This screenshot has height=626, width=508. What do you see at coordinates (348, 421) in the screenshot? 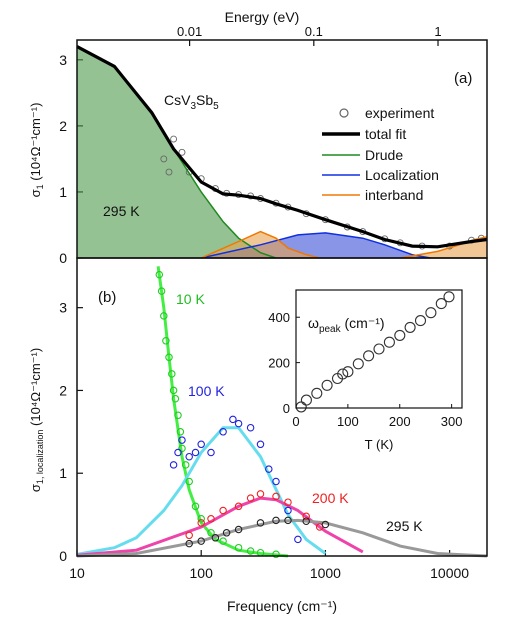
I see `inset-x-tick-label: 100` at bounding box center [348, 421].